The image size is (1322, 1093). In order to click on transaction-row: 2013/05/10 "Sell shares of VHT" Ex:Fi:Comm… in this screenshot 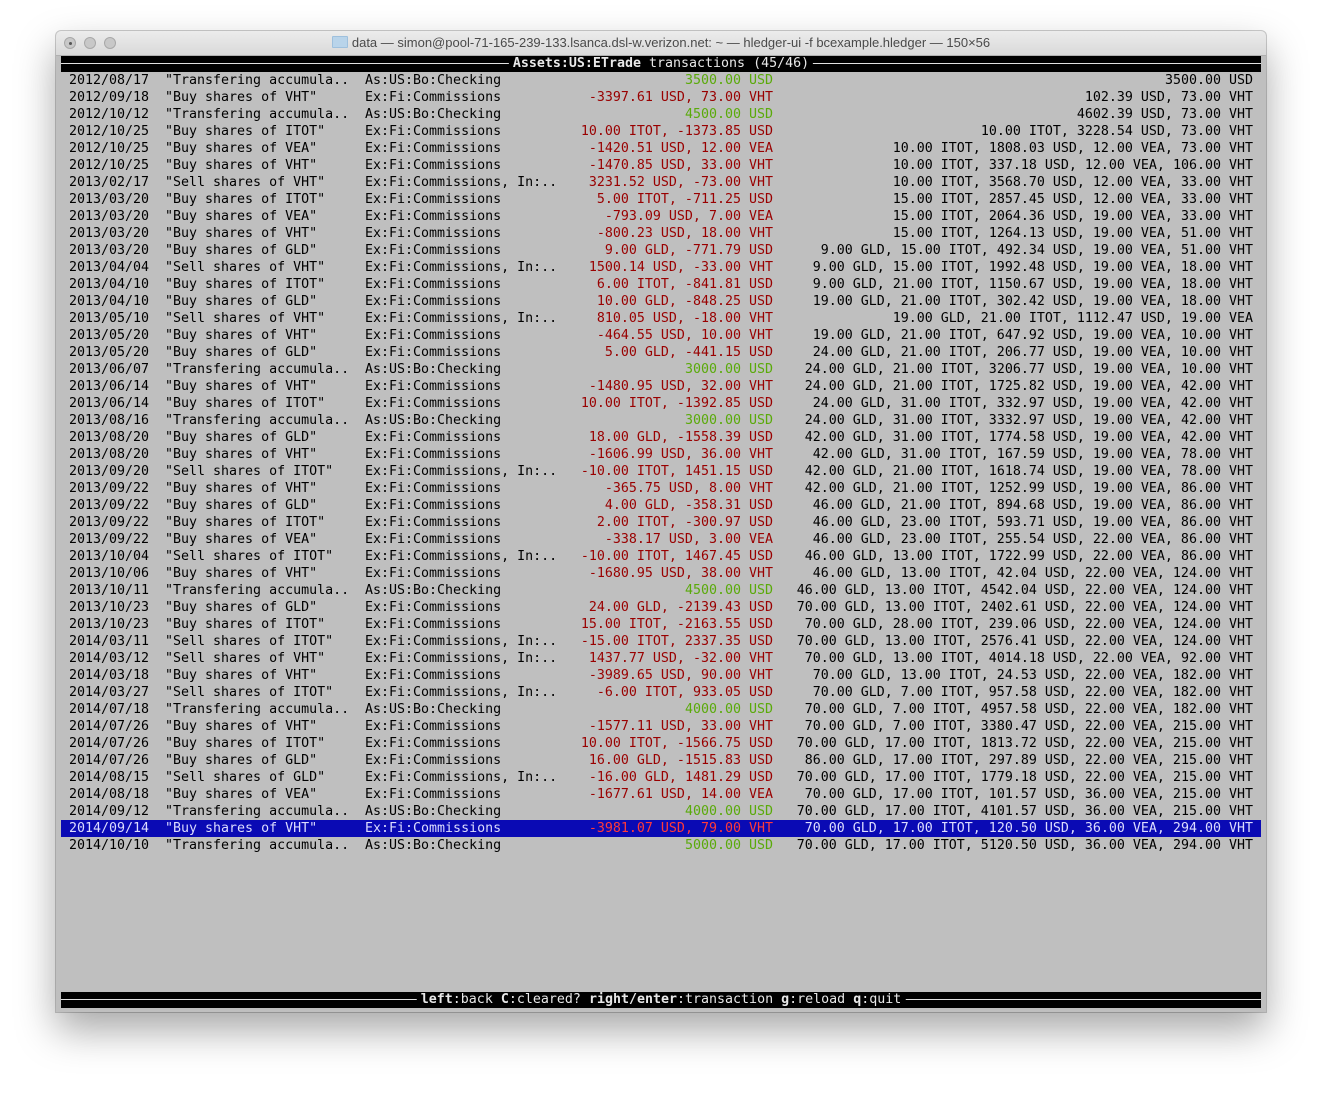, I will do `click(661, 318)`.